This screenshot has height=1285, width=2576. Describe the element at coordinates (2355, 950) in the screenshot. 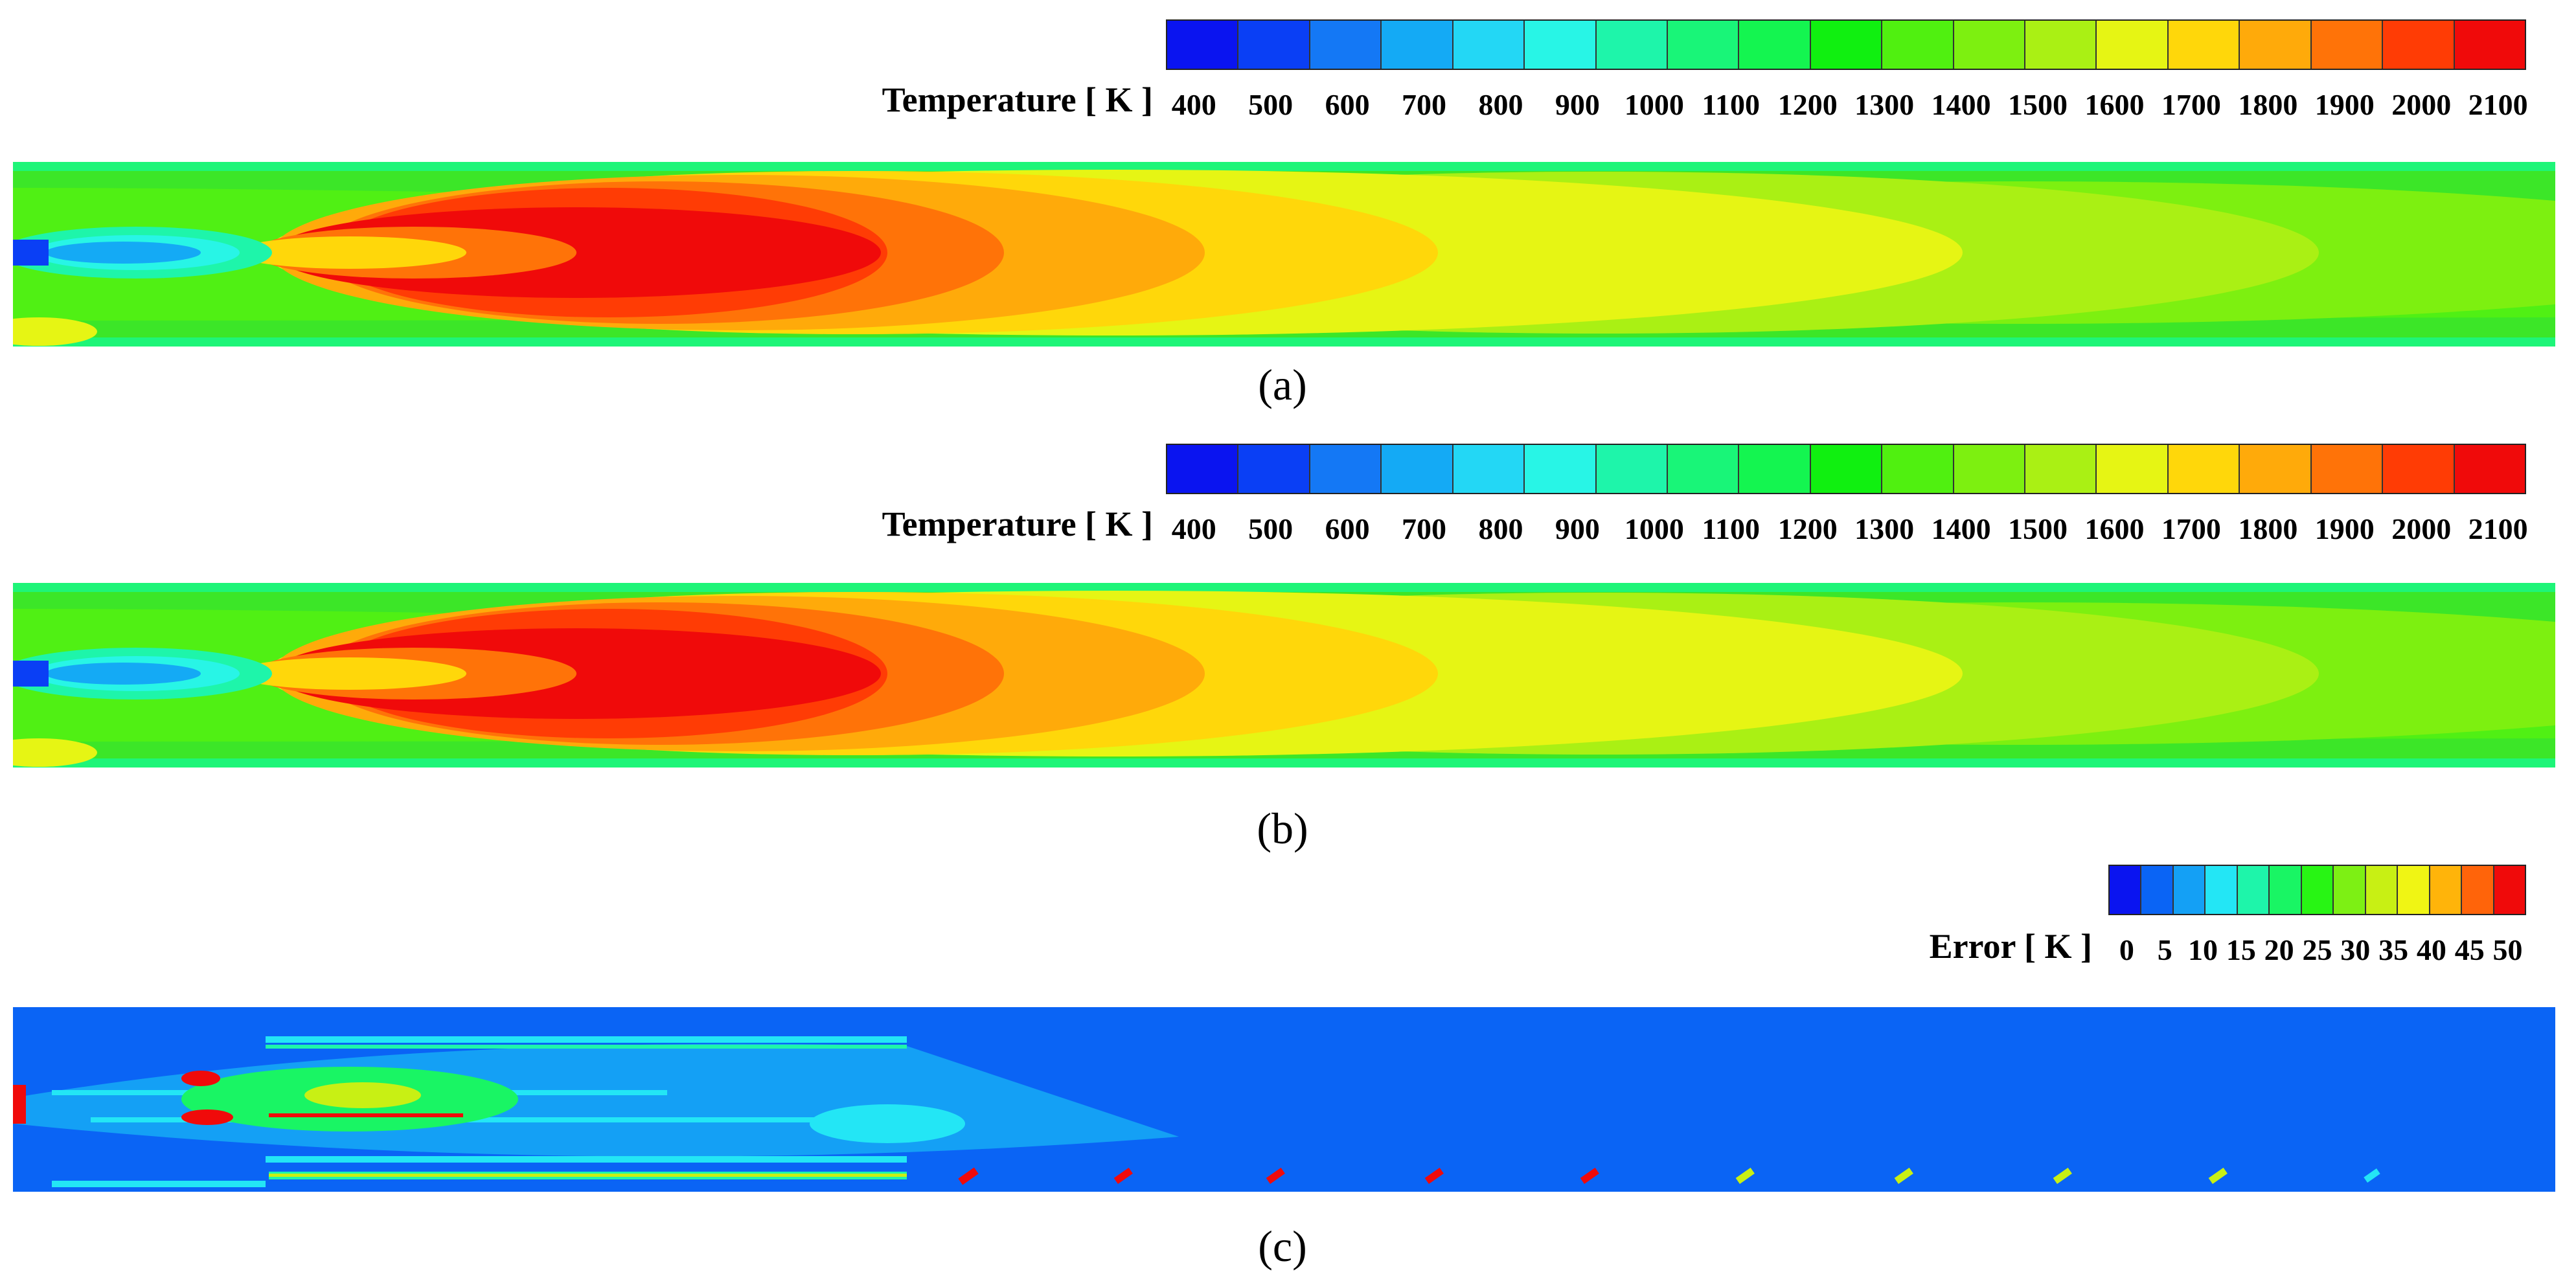

I see `colorbar-tick-label: 30` at that location.